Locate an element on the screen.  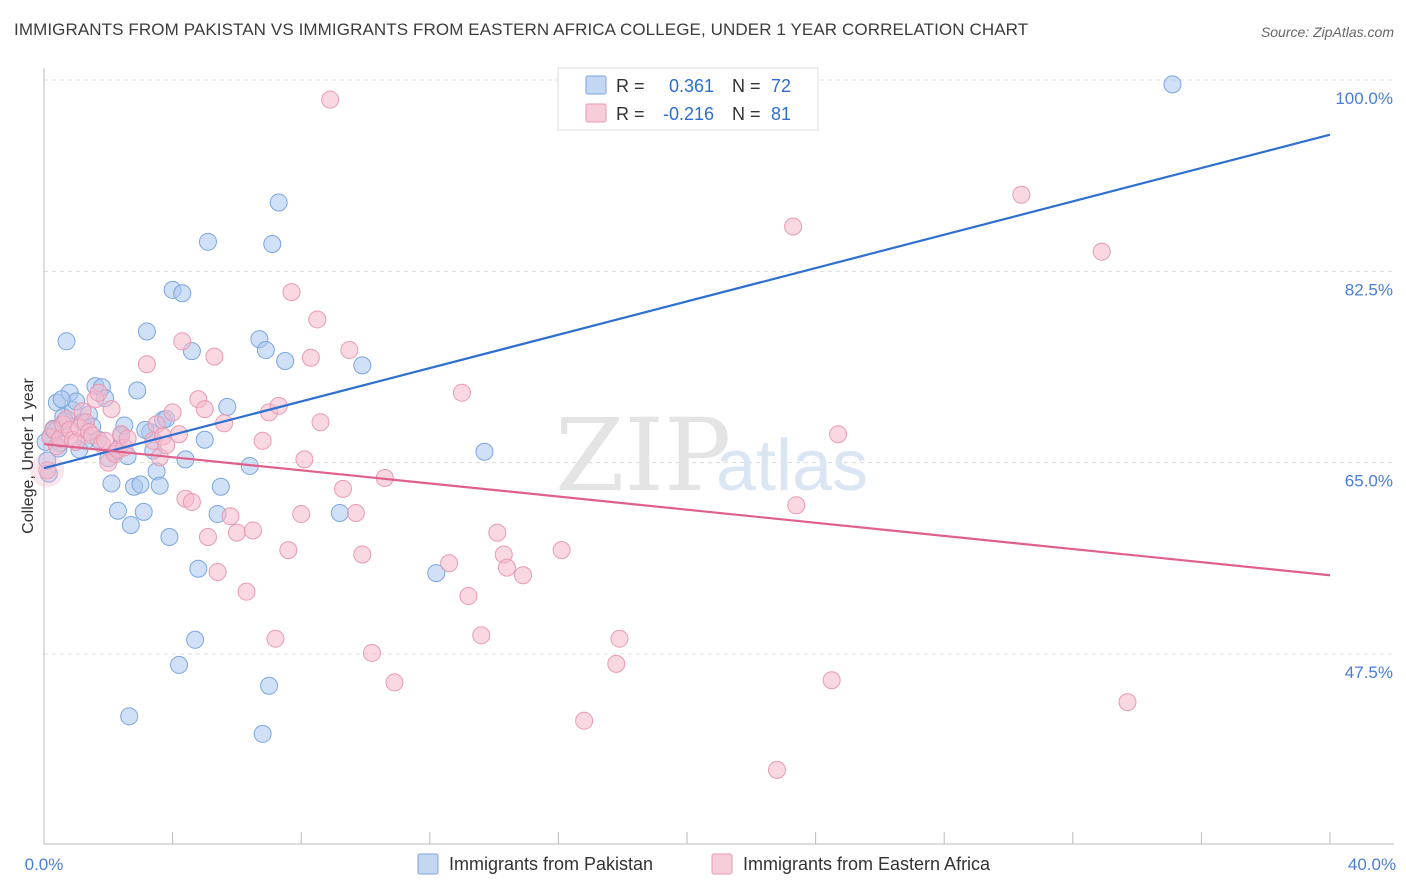
x-tick-label-min: 0.0% is located at coordinates (44, 864).